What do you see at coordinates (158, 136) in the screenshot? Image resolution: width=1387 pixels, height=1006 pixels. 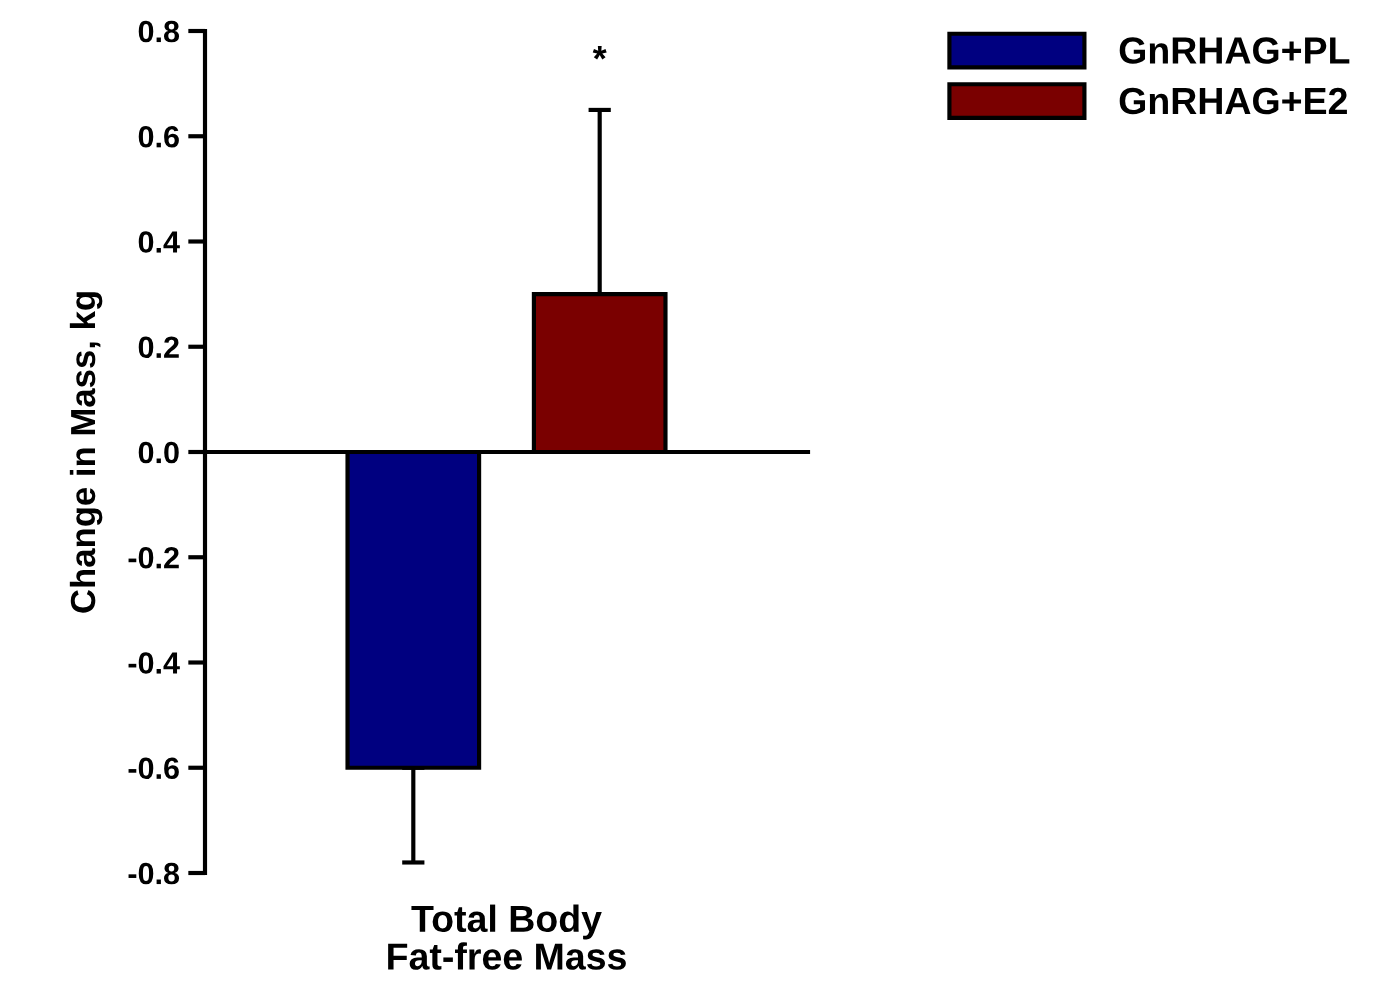 I see `y-tick-label: 0.6` at bounding box center [158, 136].